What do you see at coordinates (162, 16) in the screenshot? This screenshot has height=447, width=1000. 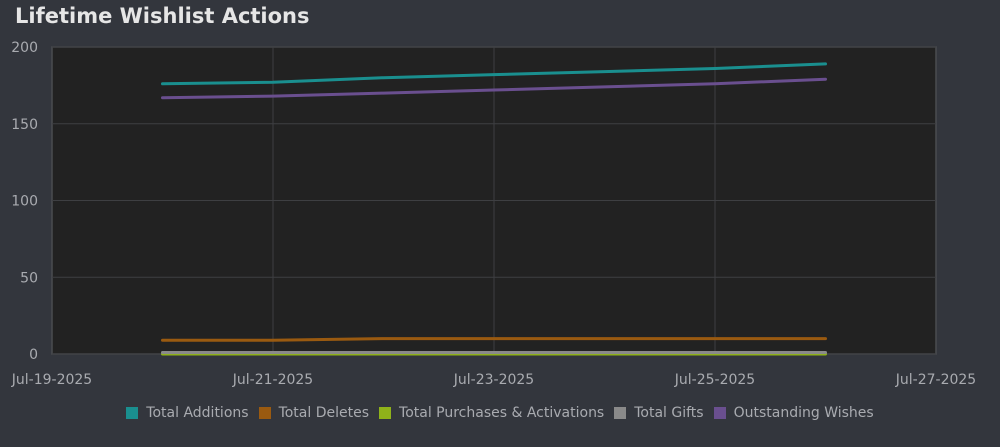 I see `chart-title: Lifetime Wishlist Actions` at bounding box center [162, 16].